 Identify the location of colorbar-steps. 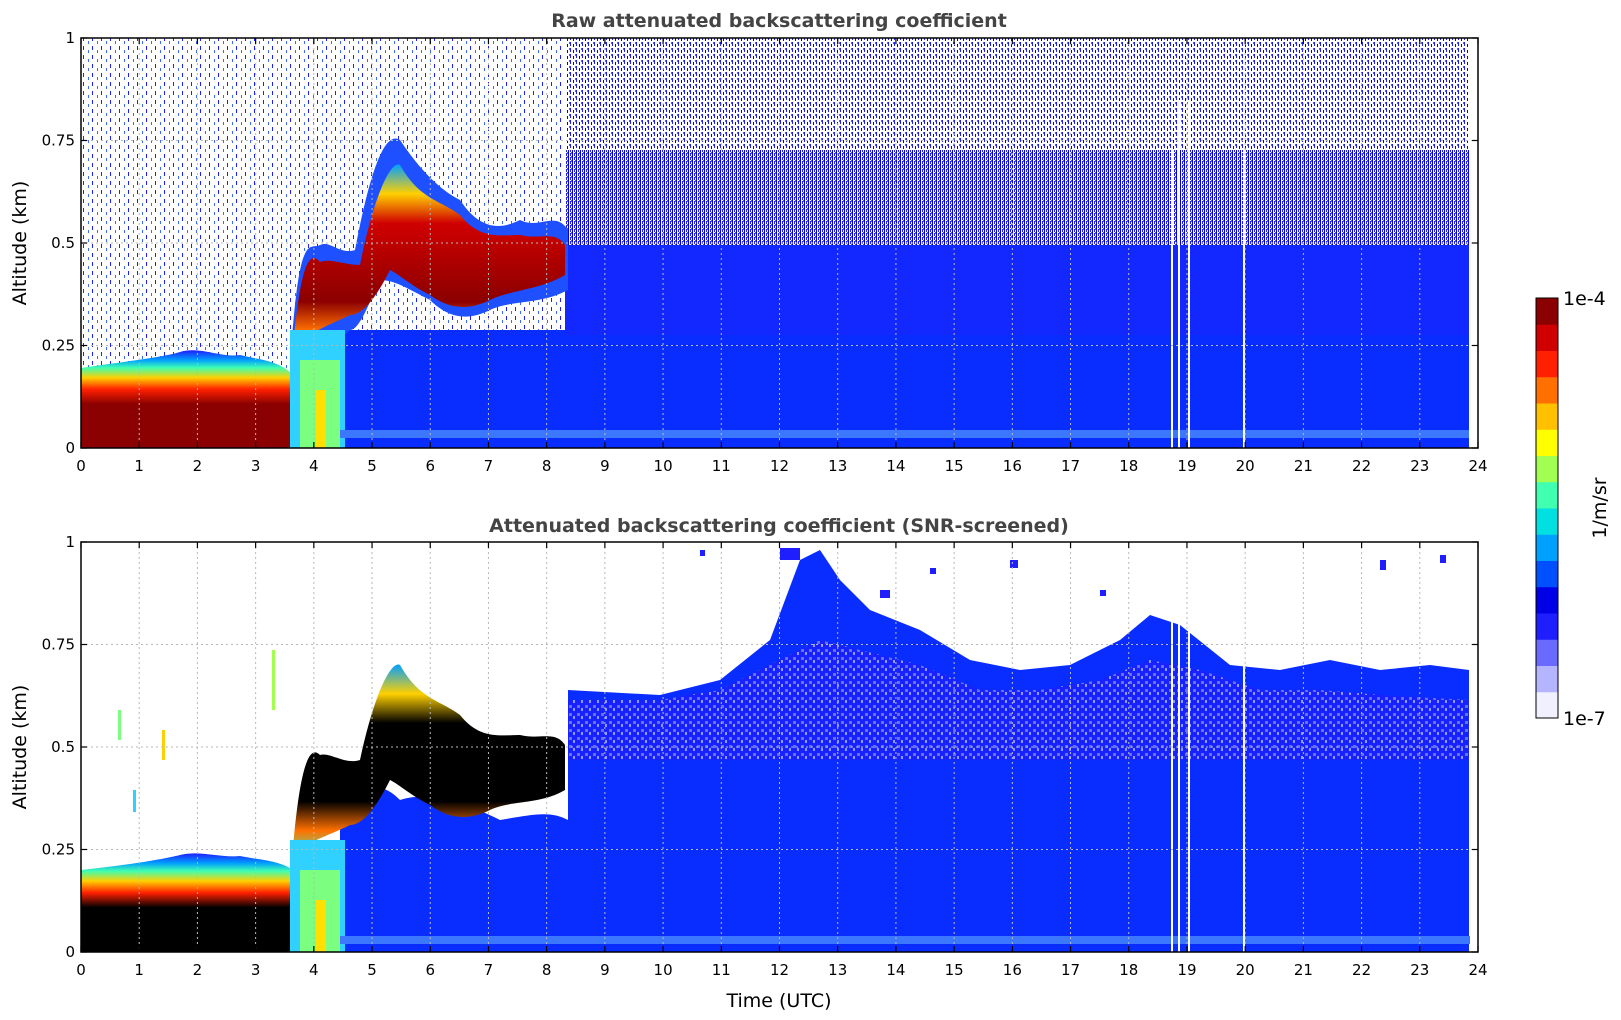
(1547, 508).